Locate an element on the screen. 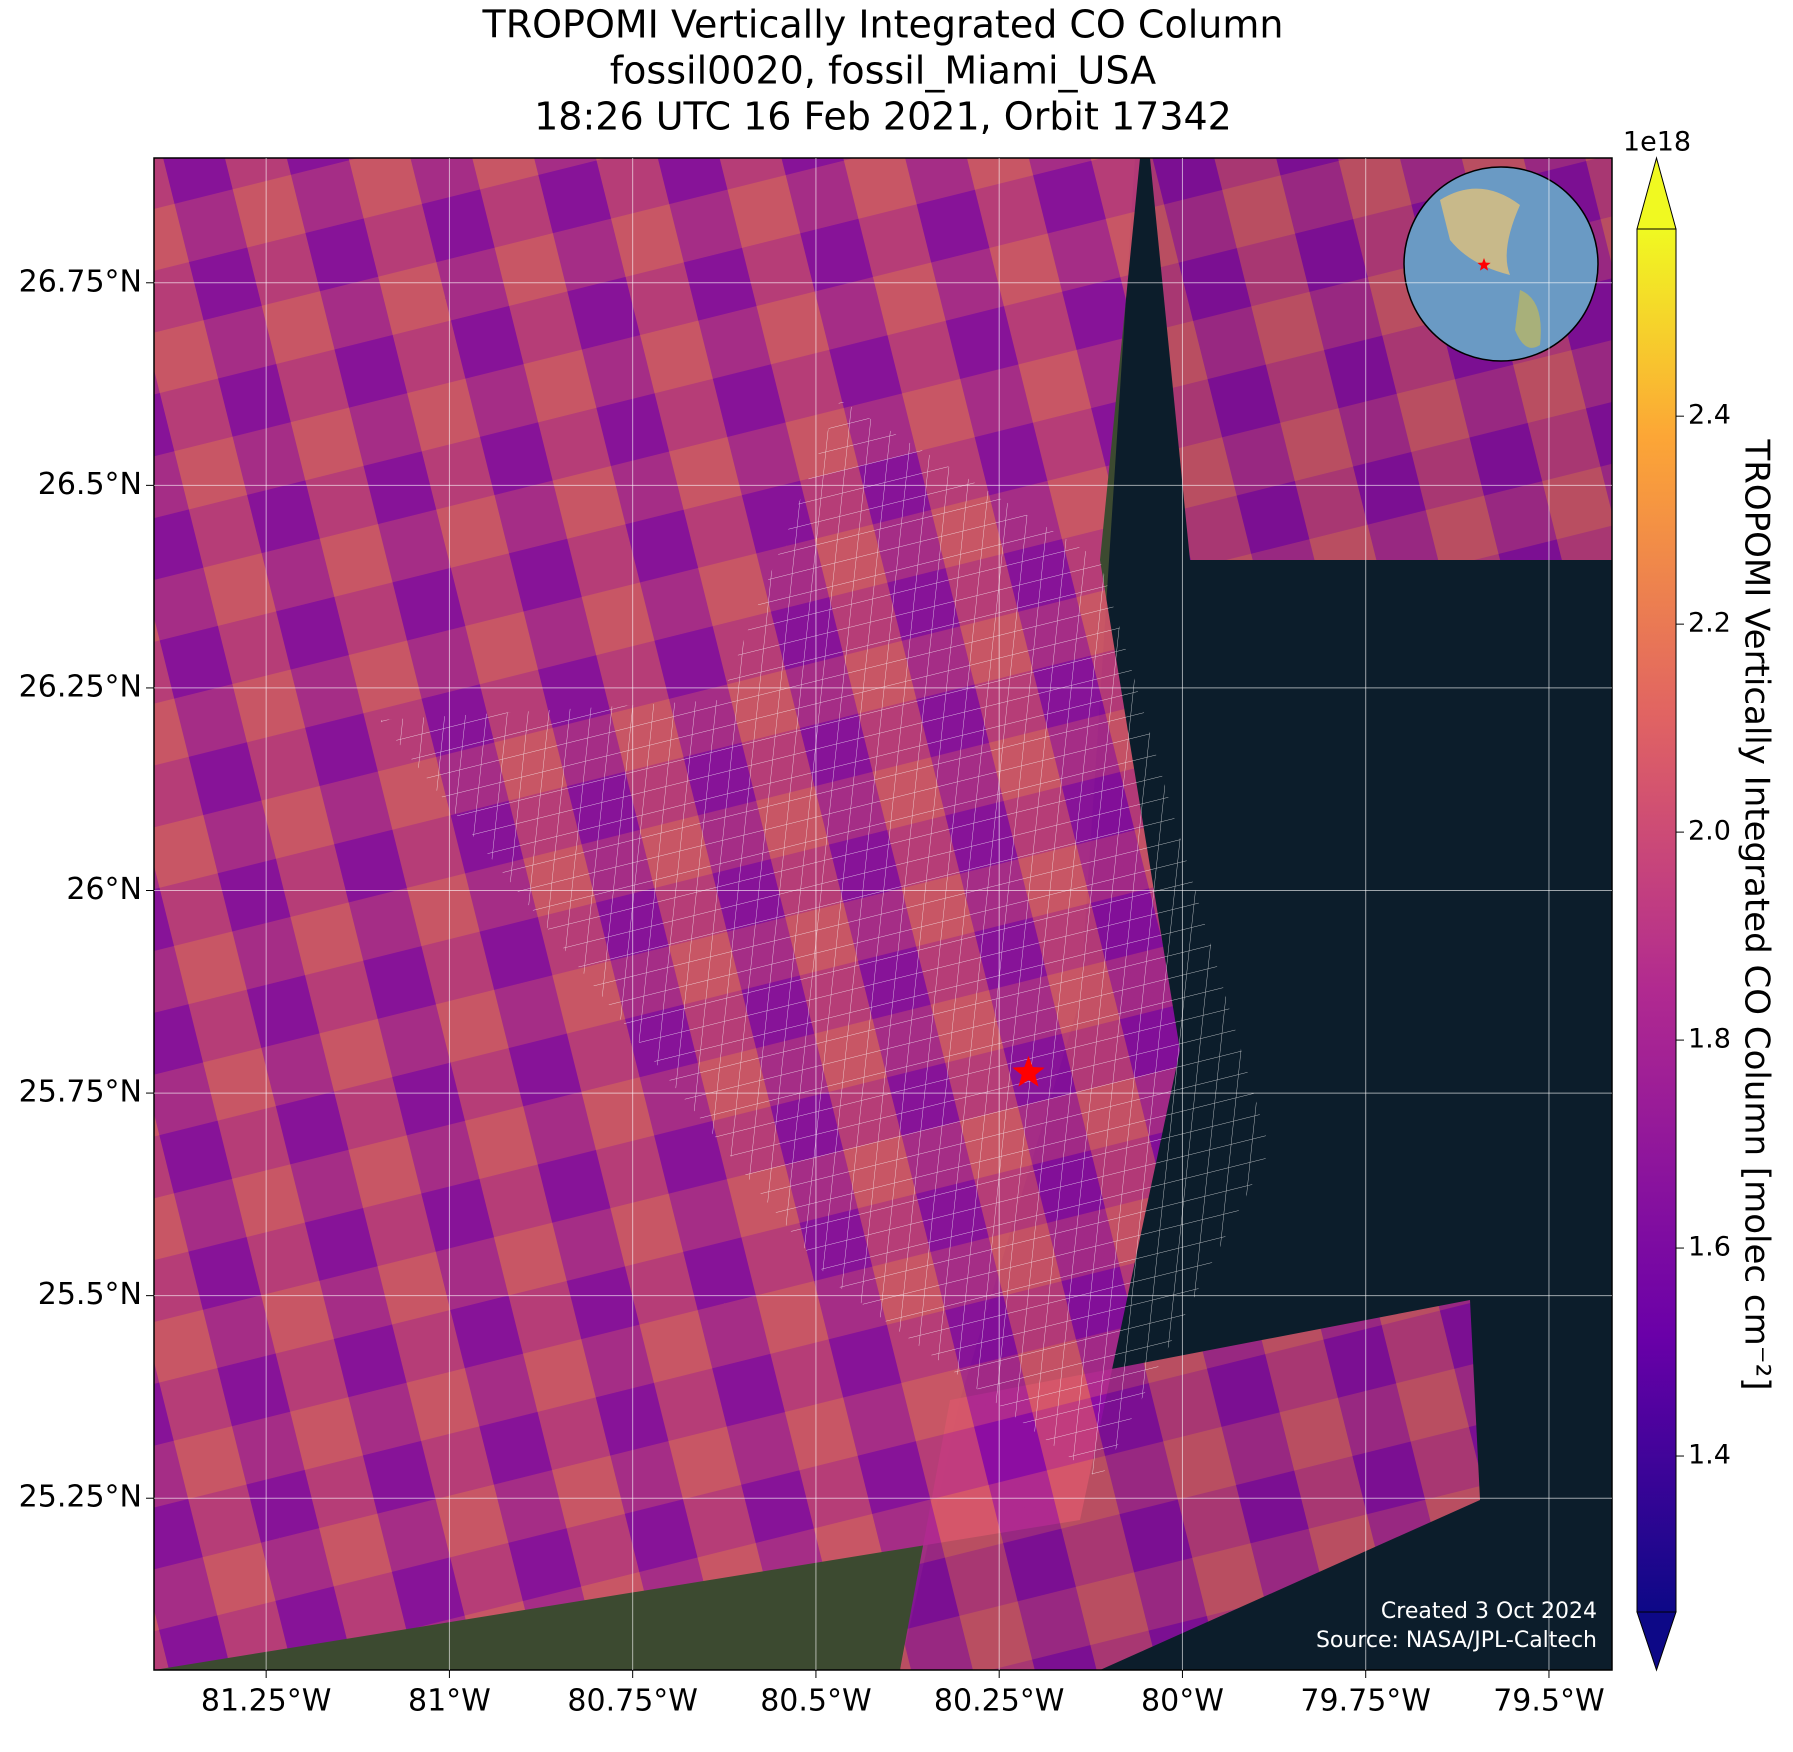  colorbar-tick-label: 2.2 is located at coordinates (1709, 623).